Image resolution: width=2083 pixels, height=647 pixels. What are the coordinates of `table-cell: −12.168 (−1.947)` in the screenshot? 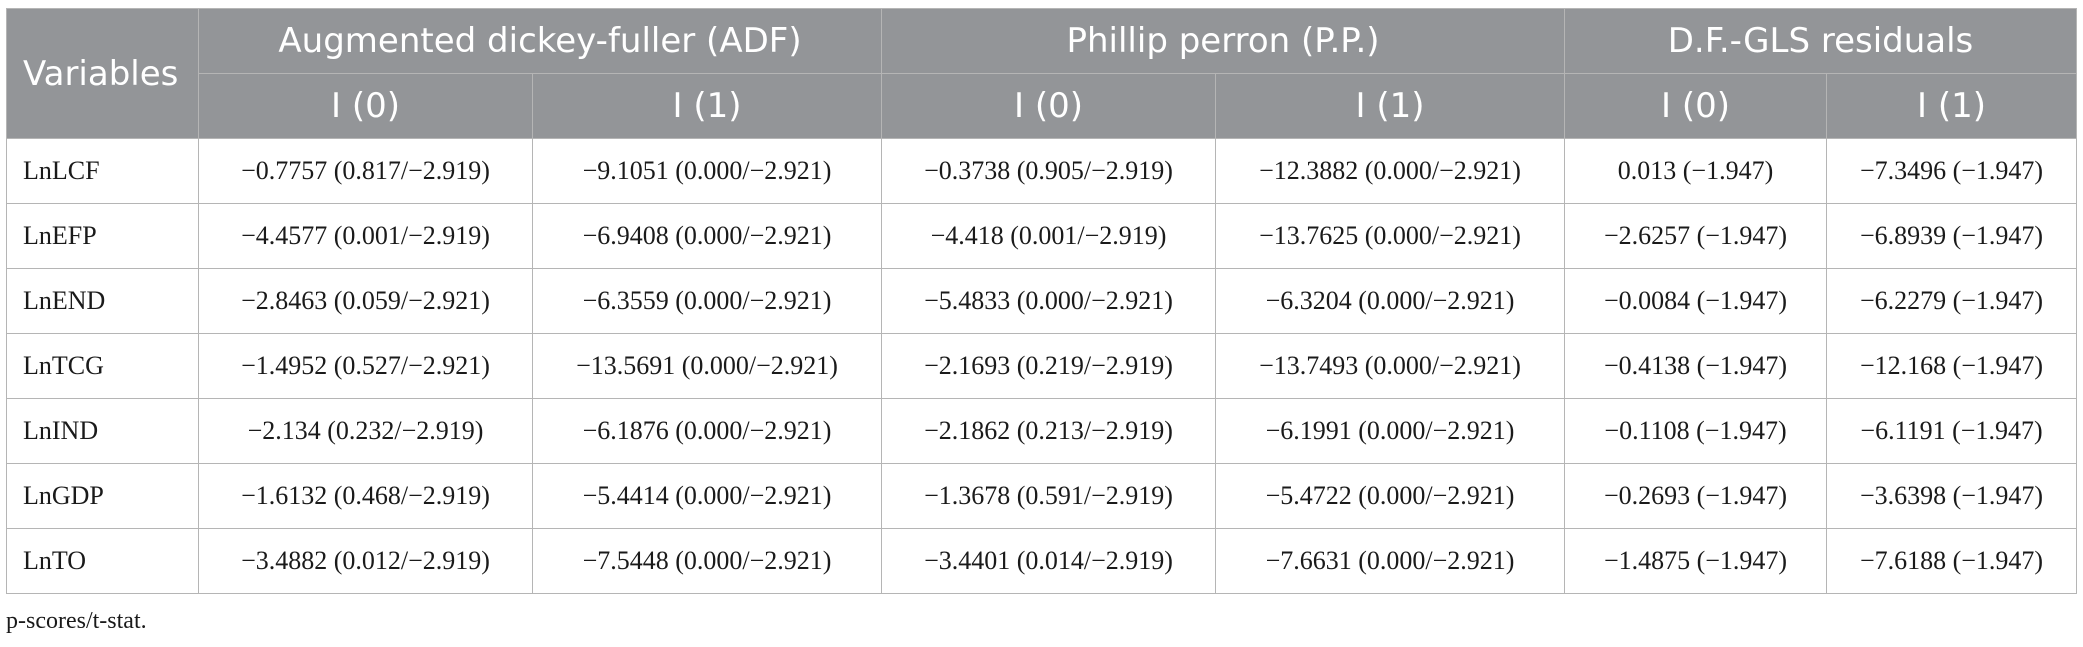 It's located at (1952, 366).